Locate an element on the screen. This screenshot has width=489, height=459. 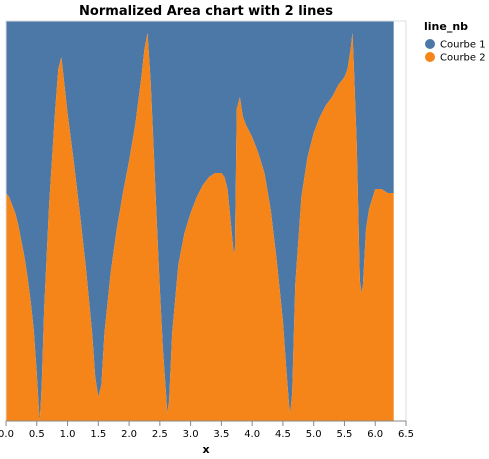
legend: line_nb Courbe 1 Courbe 2 is located at coordinates (455, 42).